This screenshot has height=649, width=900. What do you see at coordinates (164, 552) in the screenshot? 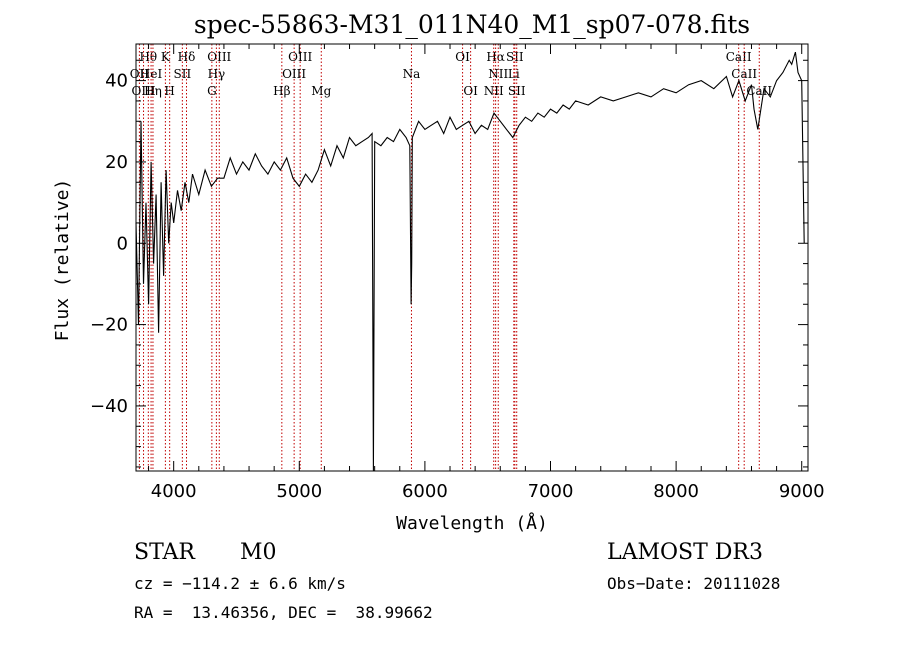
I see `class-label: STAR` at bounding box center [164, 552].